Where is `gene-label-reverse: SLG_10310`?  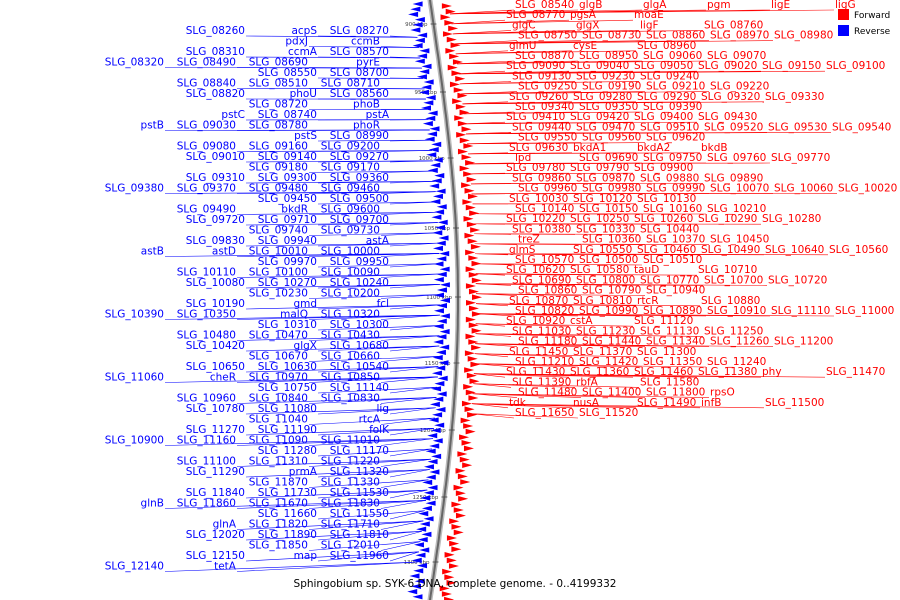
gene-label-reverse: SLG_10310 is located at coordinates (287, 325).